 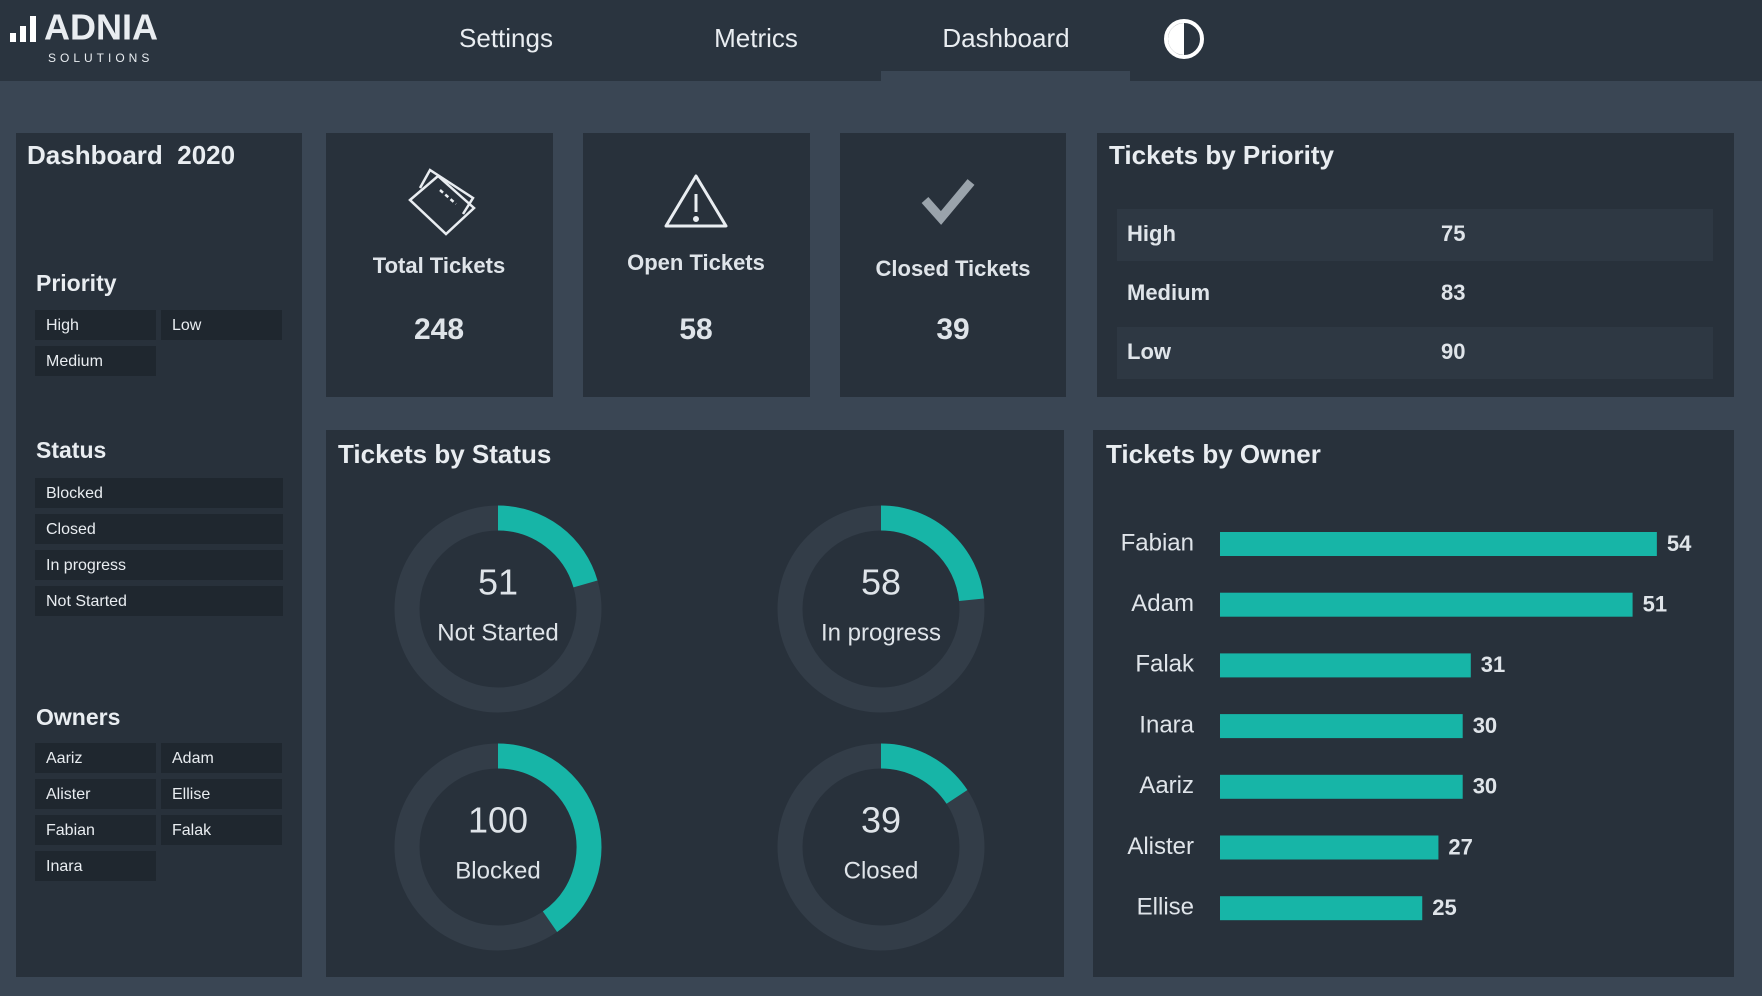 I want to click on filter-option: High, so click(x=62, y=325).